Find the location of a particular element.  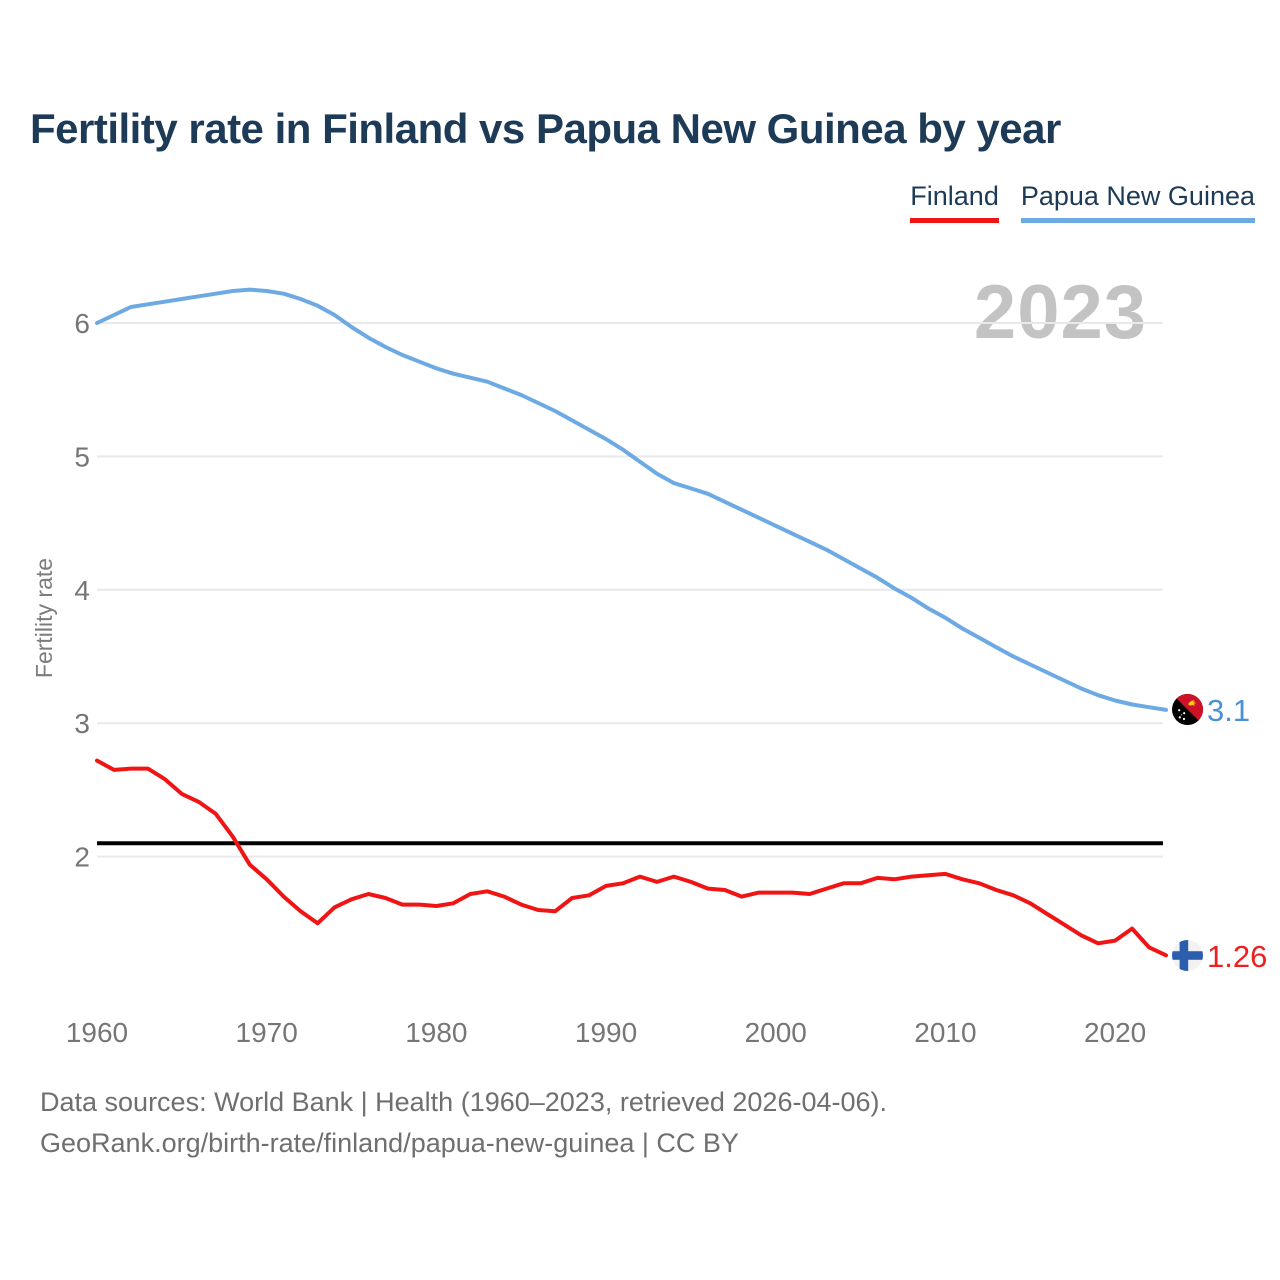

x-tick-label: 1970 is located at coordinates (267, 1032).